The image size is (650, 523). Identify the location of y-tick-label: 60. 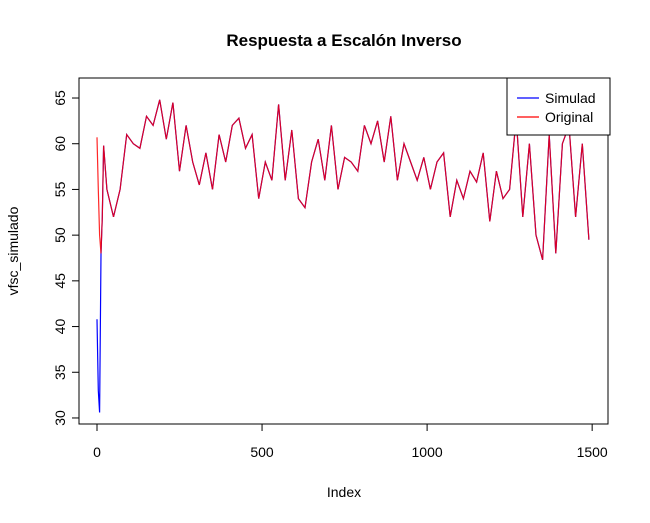
(60, 144).